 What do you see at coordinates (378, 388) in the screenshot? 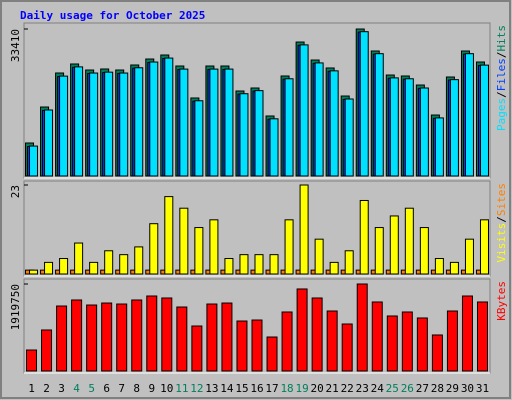
I see `x-tick-label: 24` at bounding box center [378, 388].